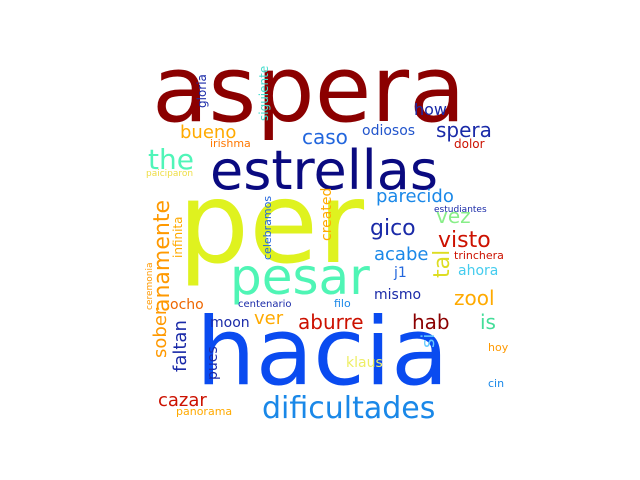  I want to click on cloud-word: celebramos, so click(267, 228).